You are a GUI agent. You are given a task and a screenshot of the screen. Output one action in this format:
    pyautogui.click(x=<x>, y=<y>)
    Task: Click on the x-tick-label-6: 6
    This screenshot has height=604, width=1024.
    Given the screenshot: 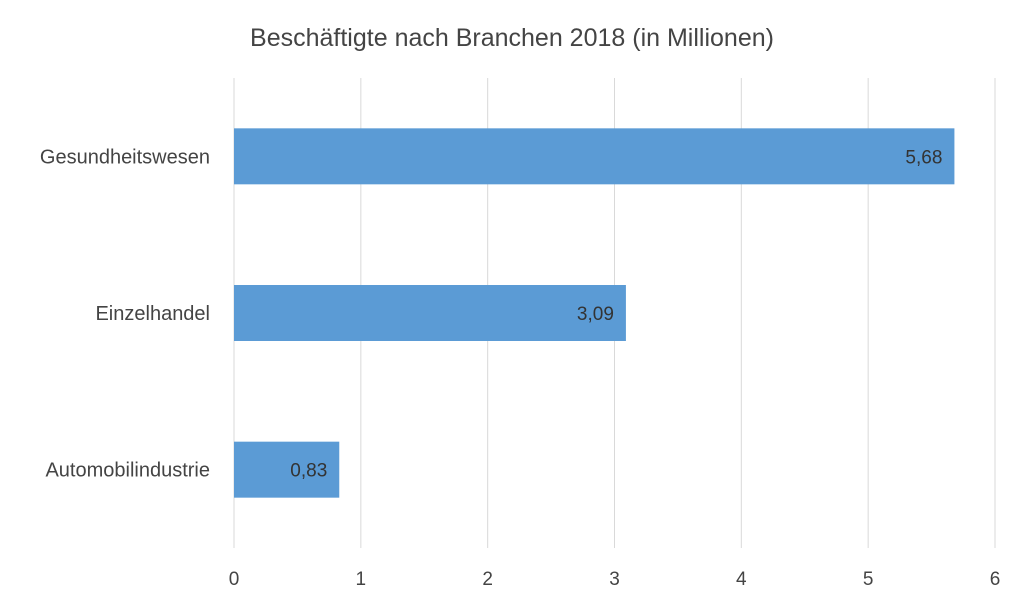 What is the action you would take?
    pyautogui.click(x=995, y=579)
    